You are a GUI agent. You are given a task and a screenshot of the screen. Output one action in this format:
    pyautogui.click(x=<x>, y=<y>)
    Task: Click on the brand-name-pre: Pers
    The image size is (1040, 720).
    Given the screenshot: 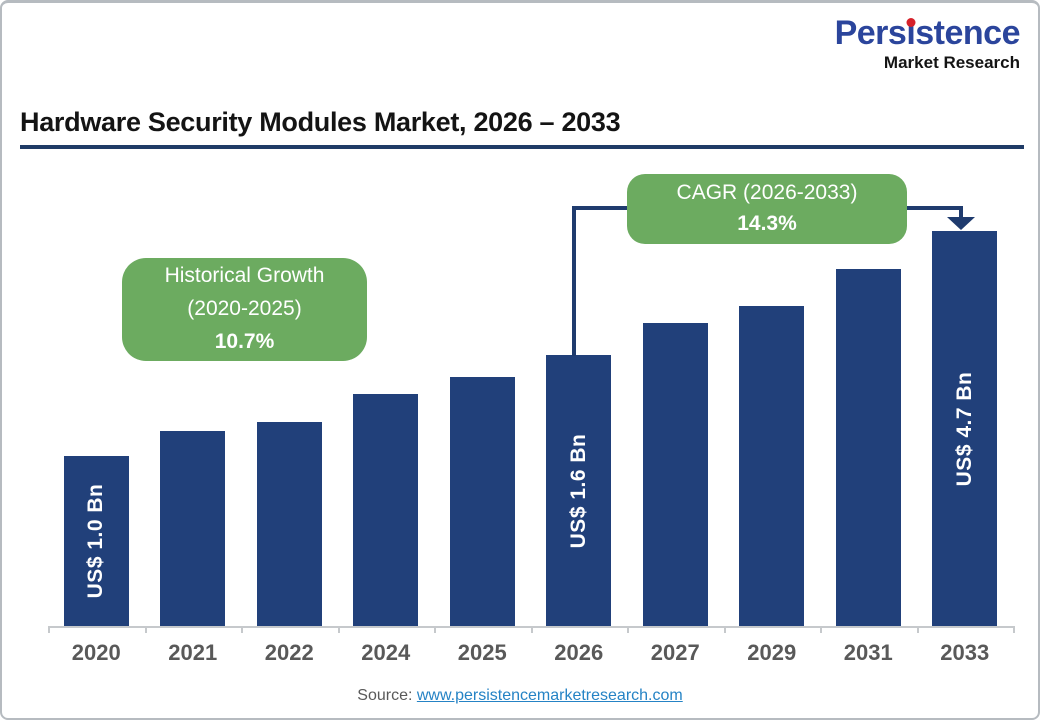 What is the action you would take?
    pyautogui.click(x=870, y=33)
    